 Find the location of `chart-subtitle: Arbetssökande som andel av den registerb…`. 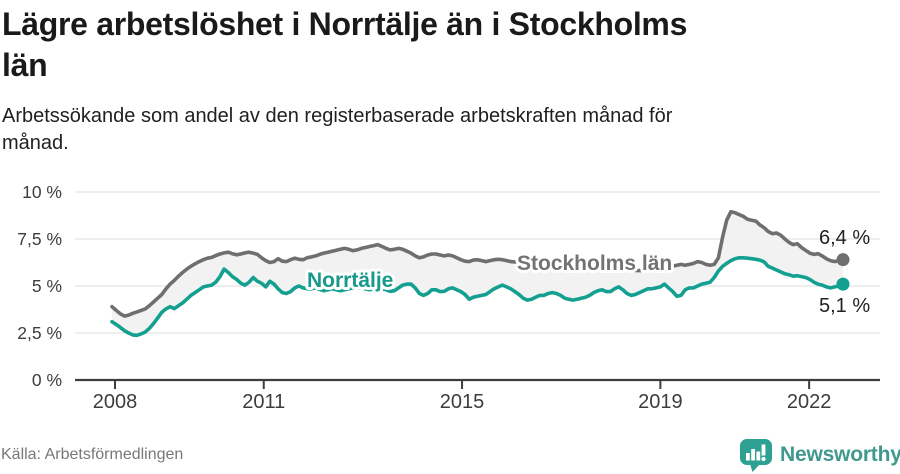

chart-subtitle: Arbetssökande som andel av den registerb… is located at coordinates (442, 130).